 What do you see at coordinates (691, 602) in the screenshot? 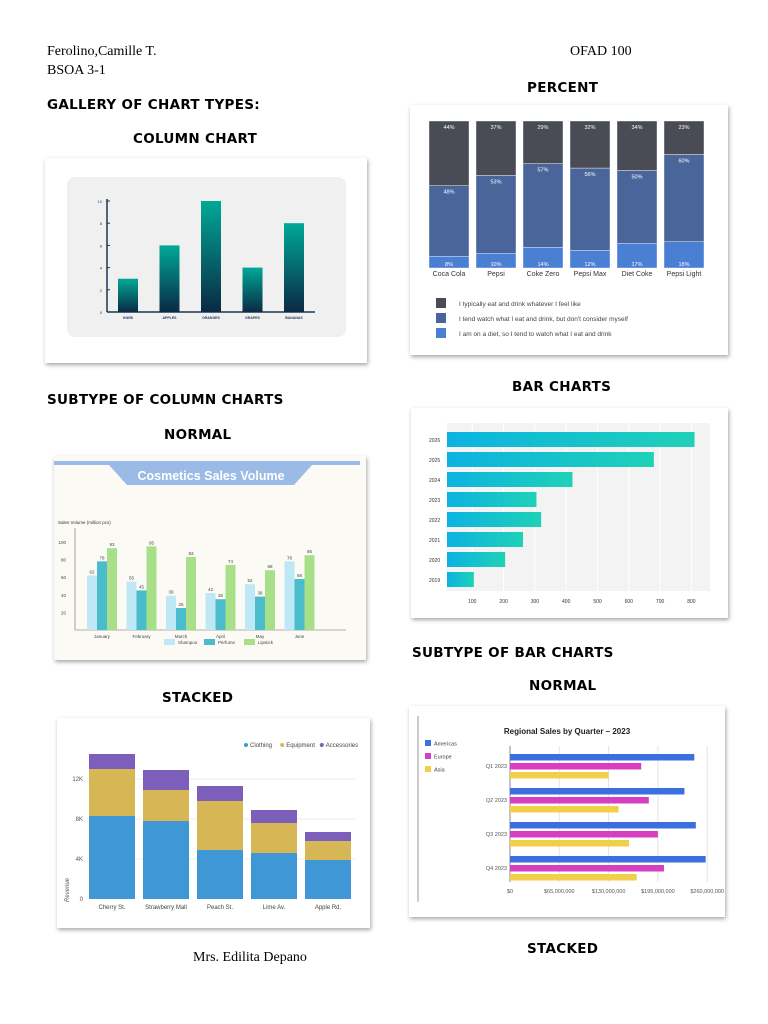
I see `x-tick-label: 800` at bounding box center [691, 602].